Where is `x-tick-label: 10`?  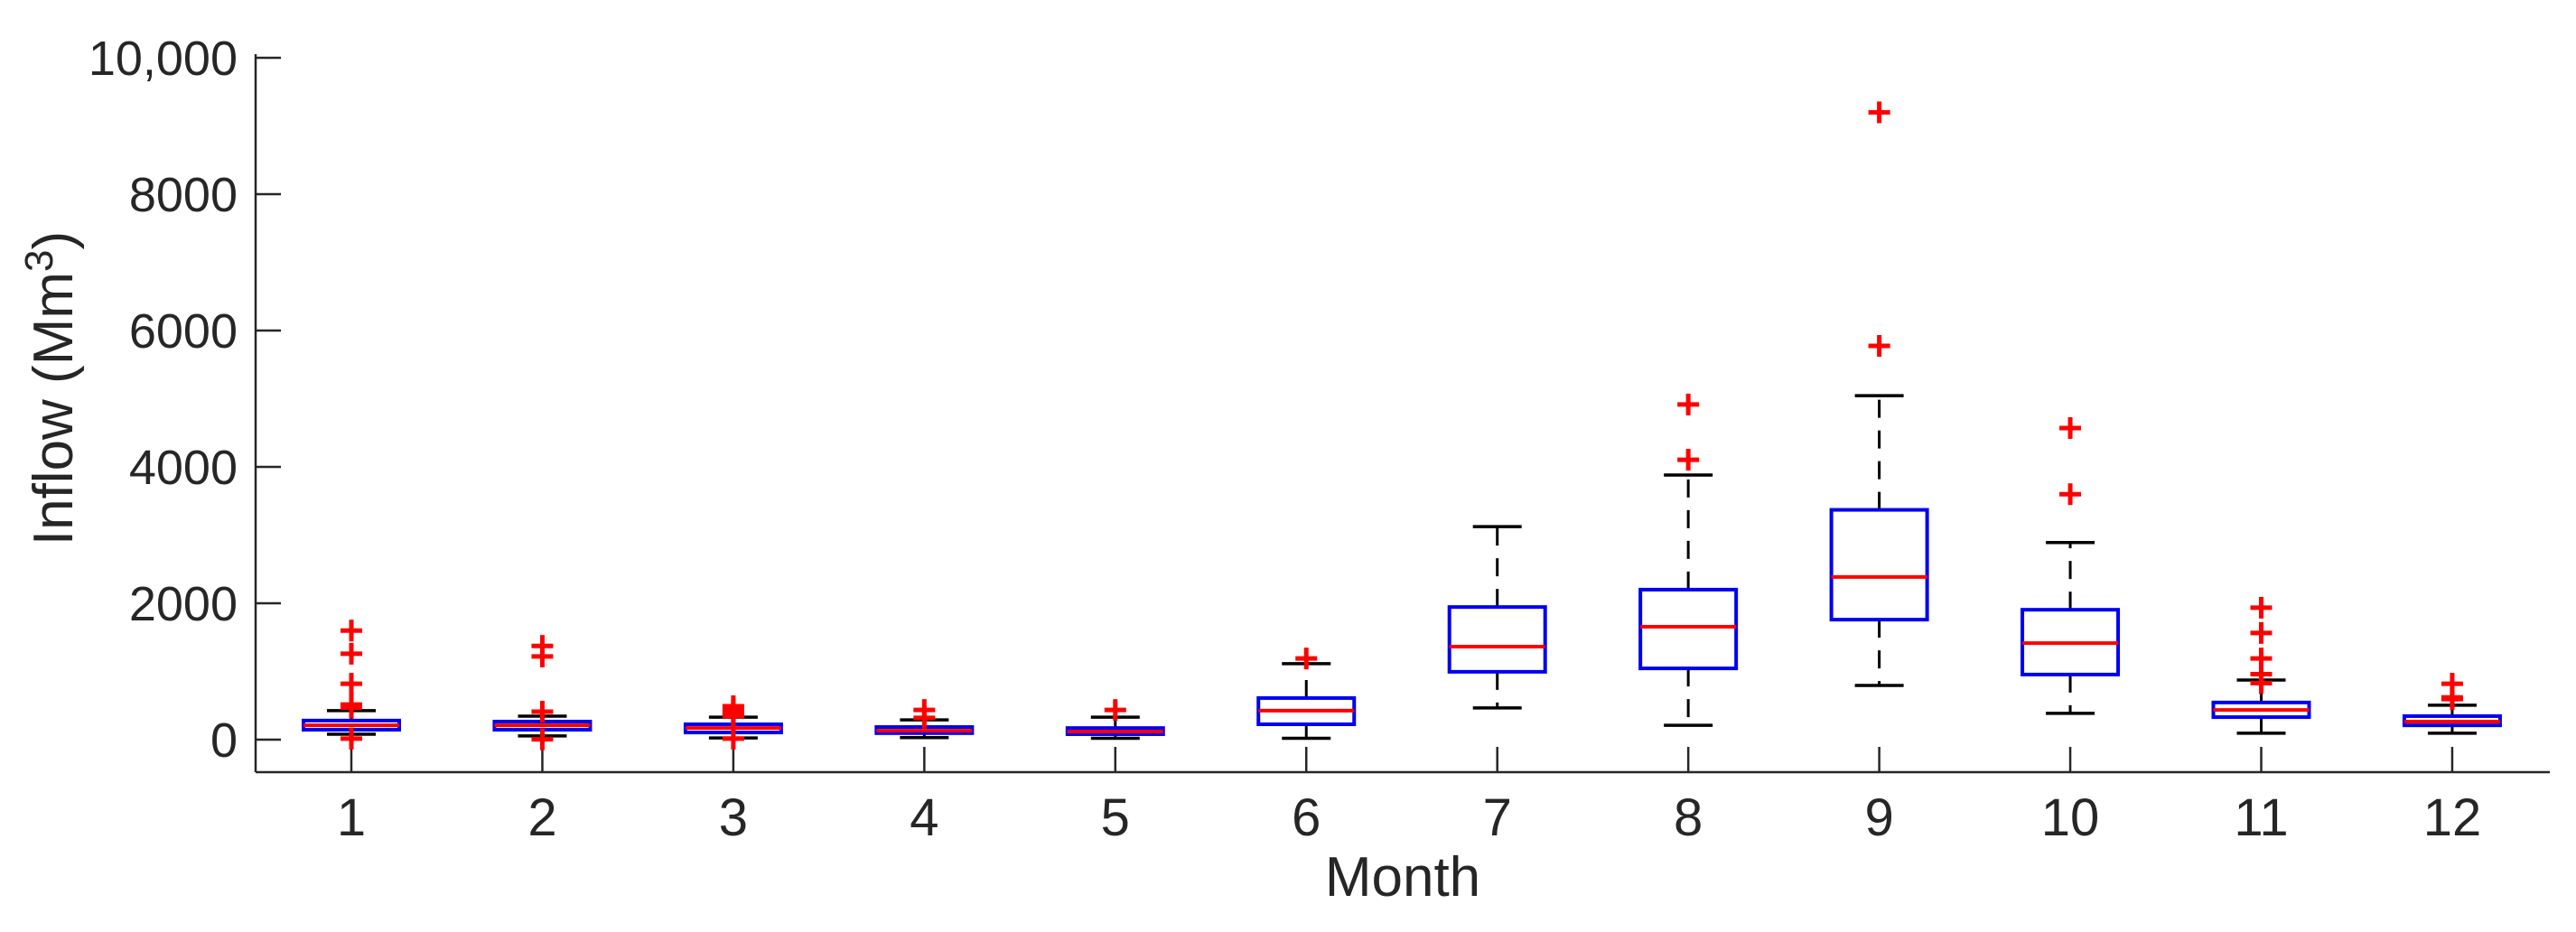 x-tick-label: 10 is located at coordinates (2070, 818).